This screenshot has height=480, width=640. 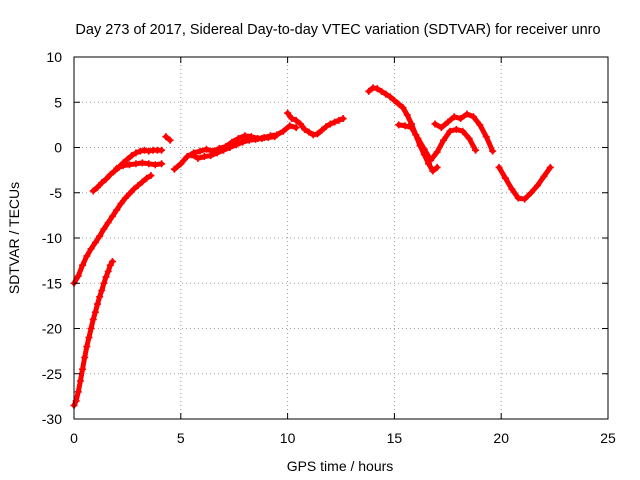 What do you see at coordinates (395, 438) in the screenshot?
I see `x-tick-label: 15` at bounding box center [395, 438].